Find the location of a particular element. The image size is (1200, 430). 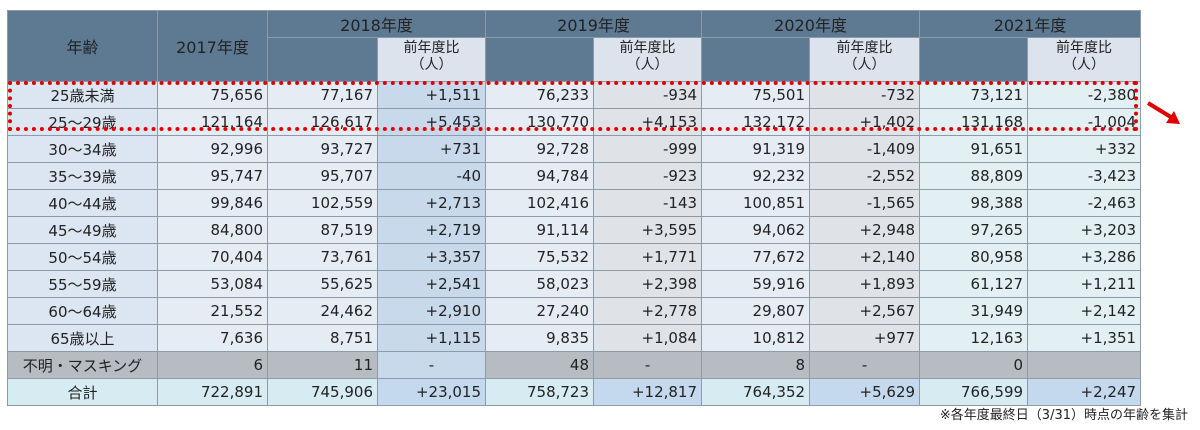

value-cell-2021: 61,127 is located at coordinates (974, 284).